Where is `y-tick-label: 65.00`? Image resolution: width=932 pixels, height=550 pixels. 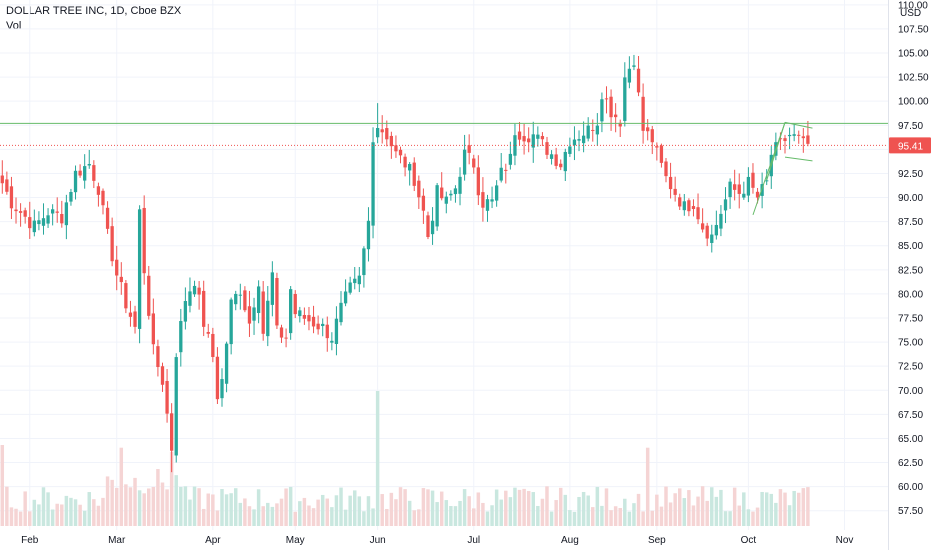
y-tick-label: 65.00 is located at coordinates (910, 439).